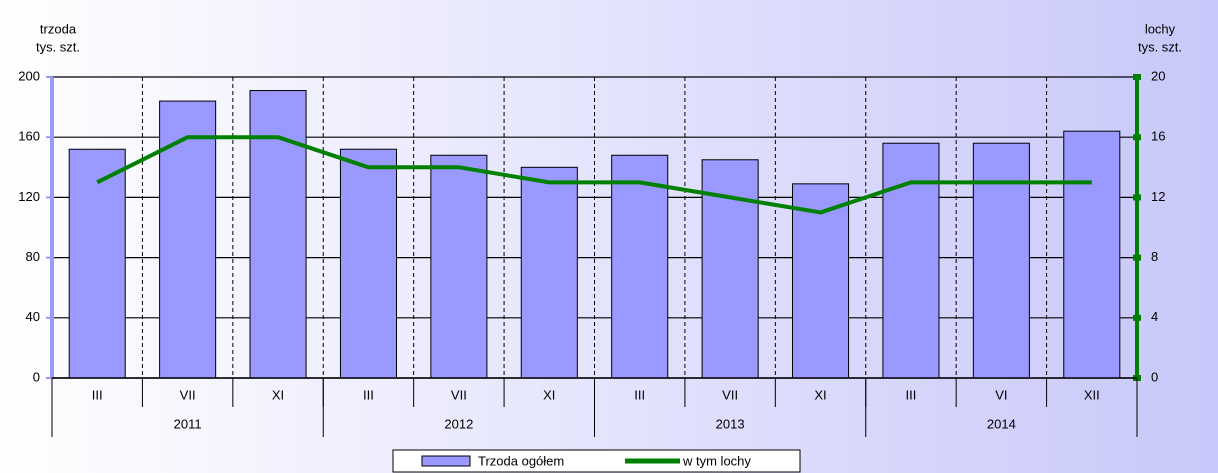 This screenshot has width=1218, height=473. I want to click on y-tick-label: 0, so click(36, 376).